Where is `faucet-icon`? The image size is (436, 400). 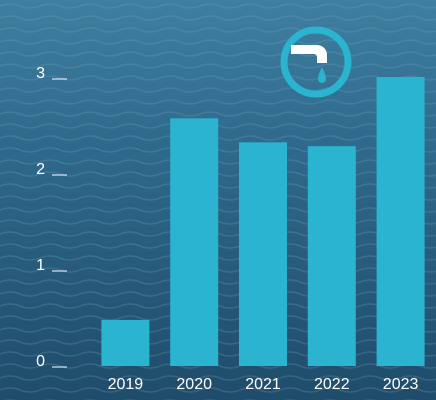 faucet-icon is located at coordinates (316, 62).